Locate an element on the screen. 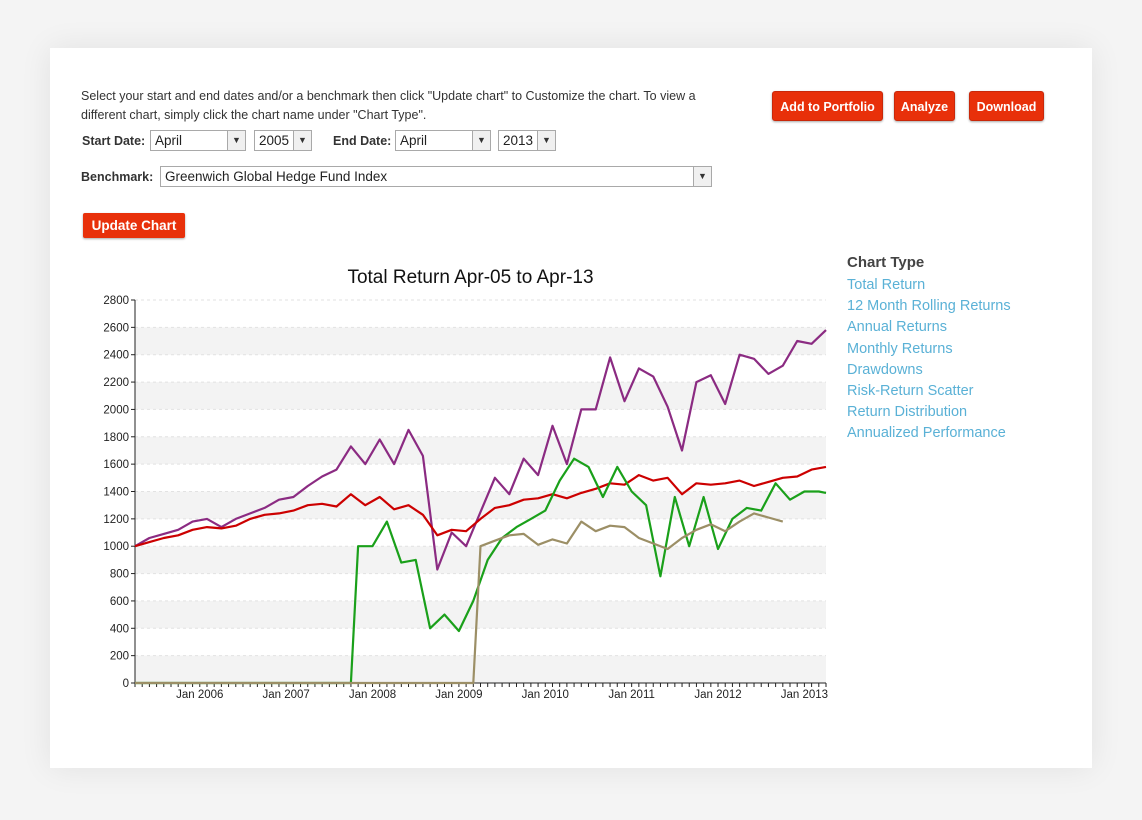 This screenshot has height=820, width=1142. end-year-value: 2013 is located at coordinates (518, 140).